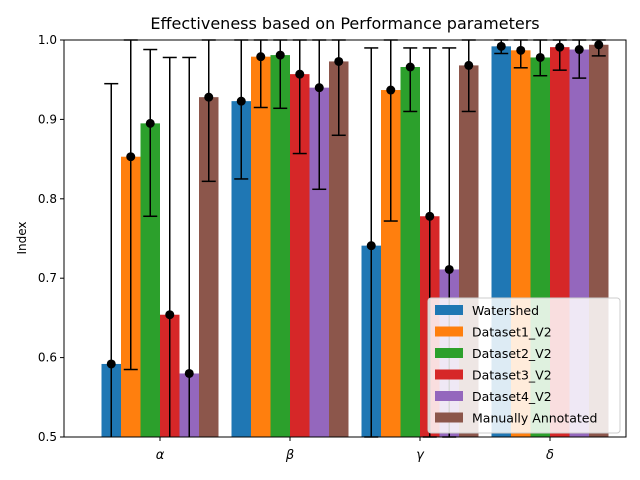 This screenshot has width=640, height=480. Describe the element at coordinates (47, 437) in the screenshot. I see `y-tick-label: 0.5` at that location.